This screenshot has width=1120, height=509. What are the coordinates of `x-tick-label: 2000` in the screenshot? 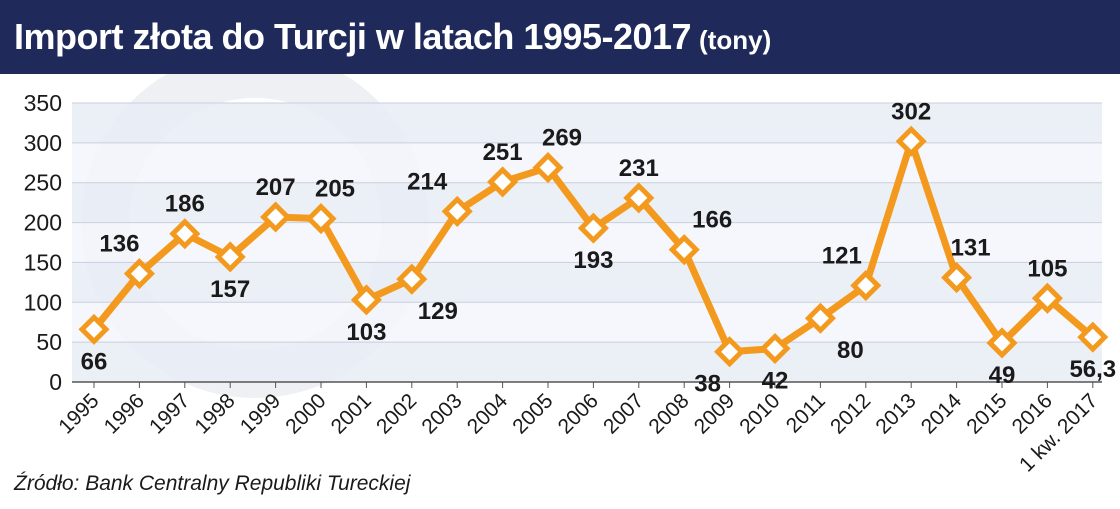 It's located at (305, 413).